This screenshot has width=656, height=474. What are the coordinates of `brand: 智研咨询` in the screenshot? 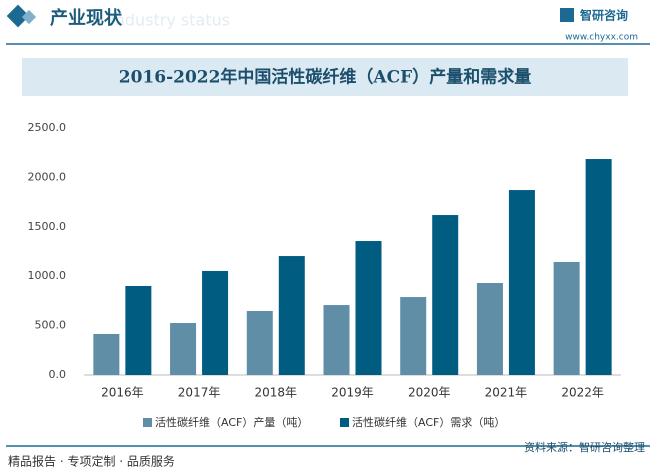 It's located at (603, 15).